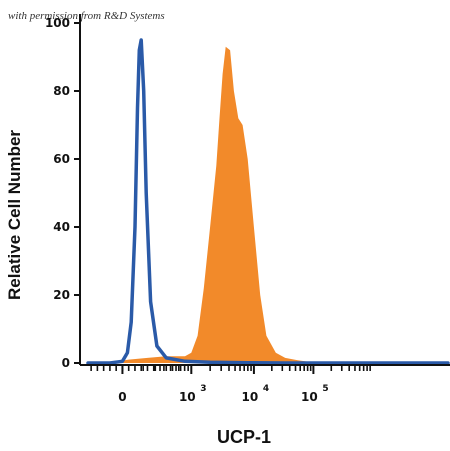 The image size is (450, 451). Describe the element at coordinates (325, 389) in the screenshot. I see `x-tick-exponent: 5` at that location.